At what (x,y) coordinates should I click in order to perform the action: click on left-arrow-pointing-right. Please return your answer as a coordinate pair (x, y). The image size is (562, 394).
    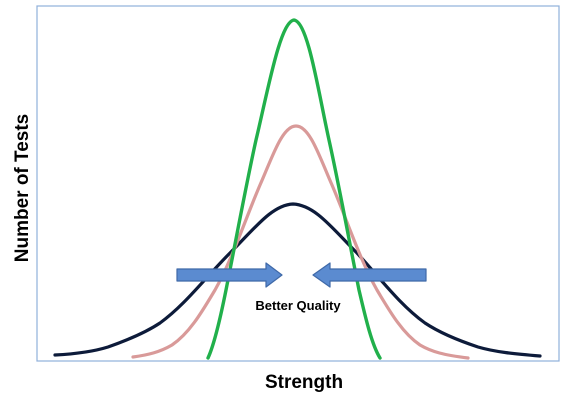
    Looking at the image, I should click on (229, 275).